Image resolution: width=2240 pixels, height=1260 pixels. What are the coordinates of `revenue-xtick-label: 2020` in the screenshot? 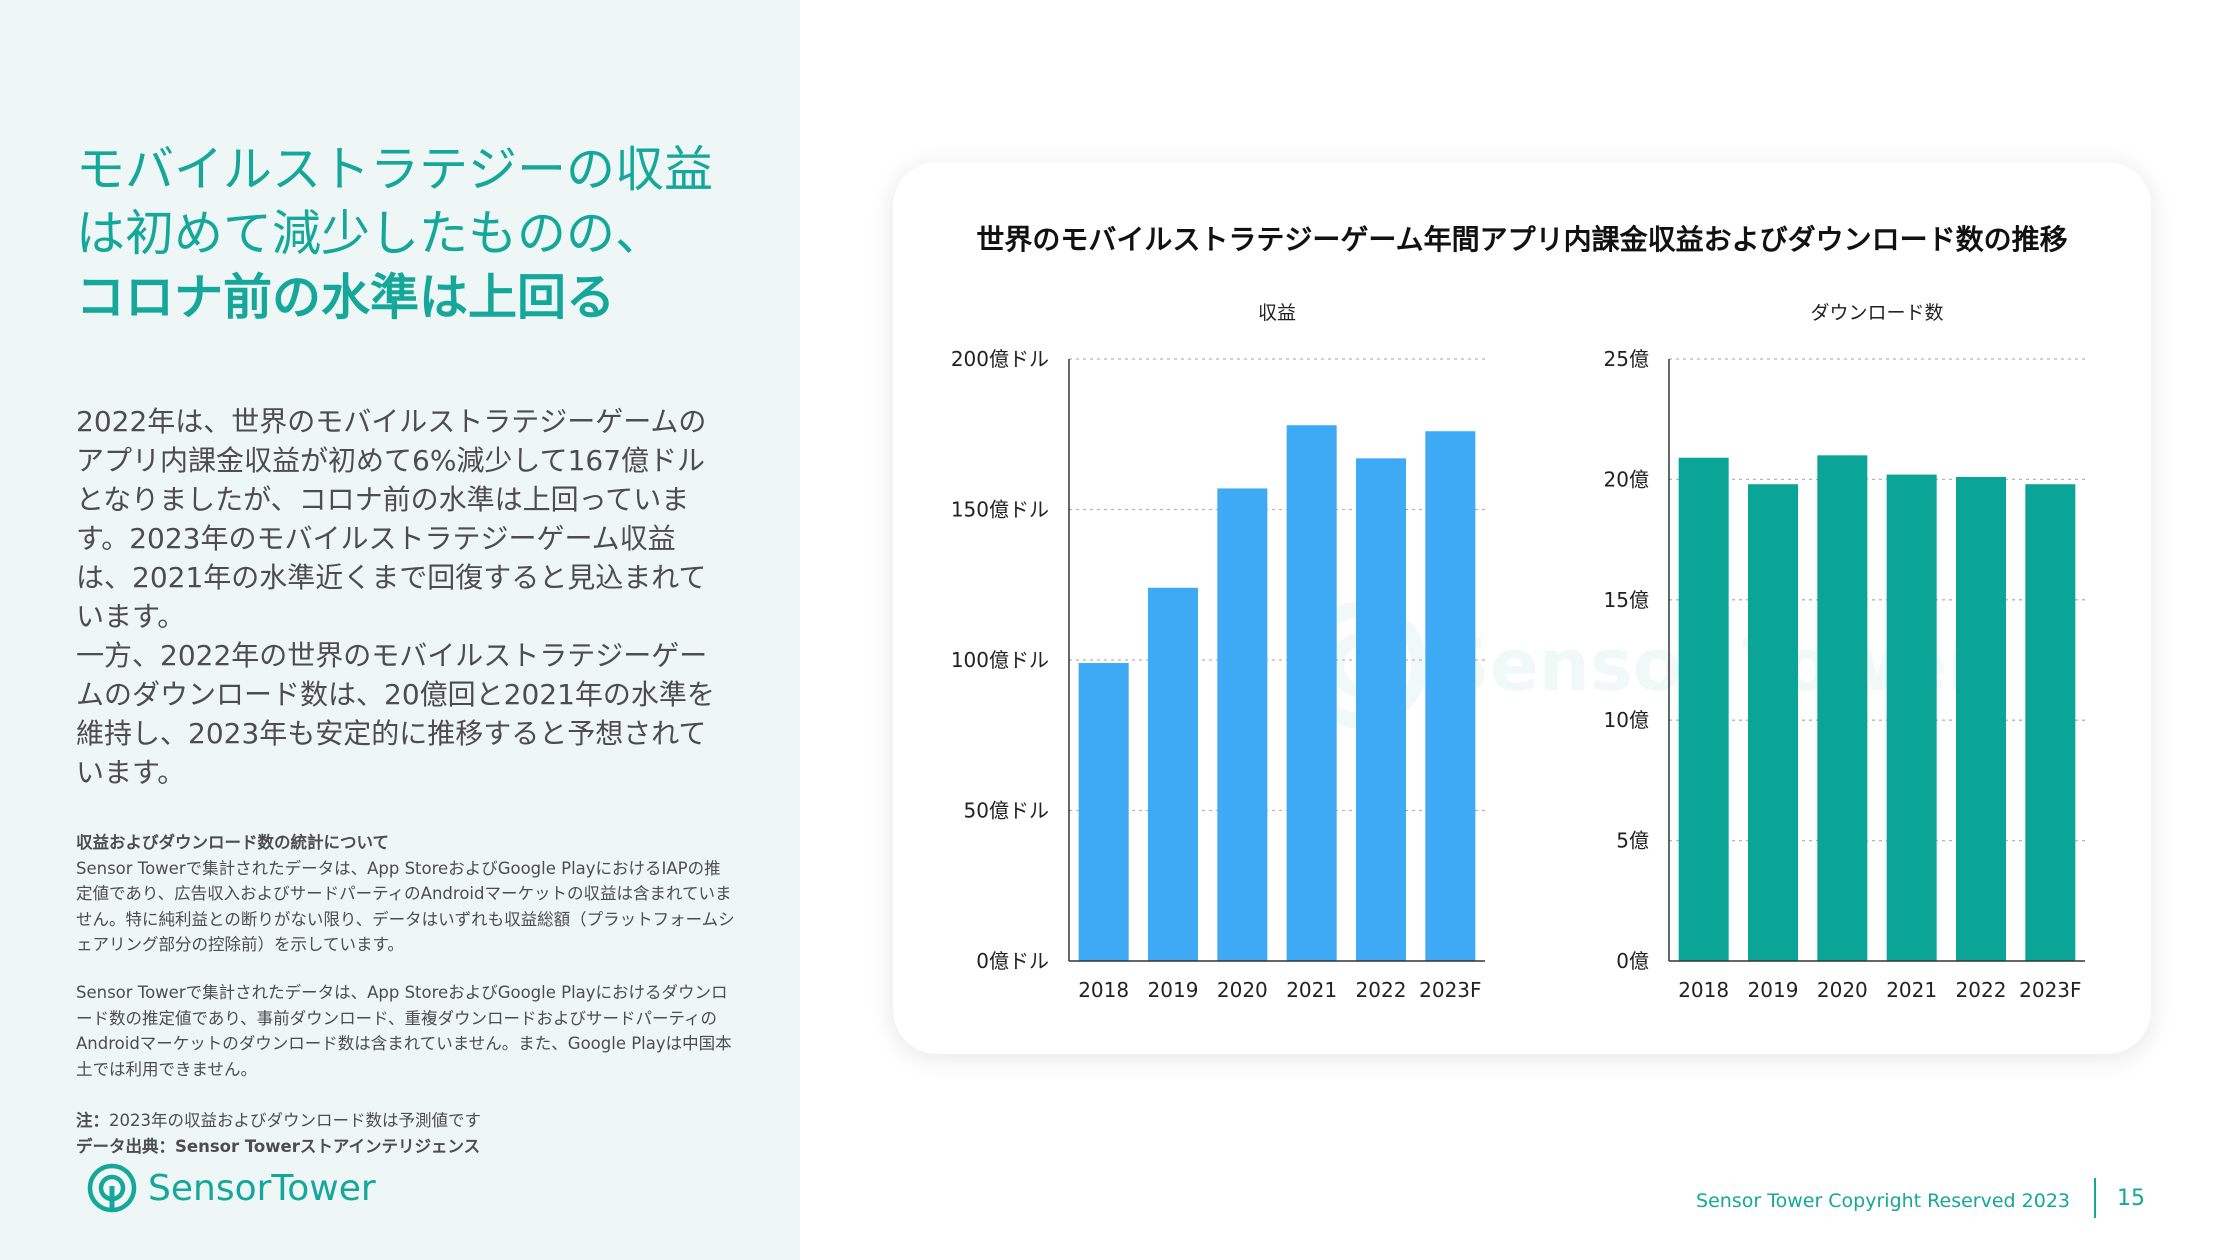 It's located at (1242, 990).